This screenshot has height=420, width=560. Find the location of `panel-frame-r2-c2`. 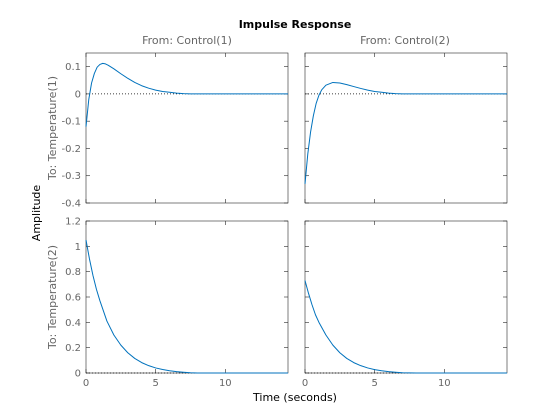

panel-frame-r2-c2 is located at coordinates (406, 297).